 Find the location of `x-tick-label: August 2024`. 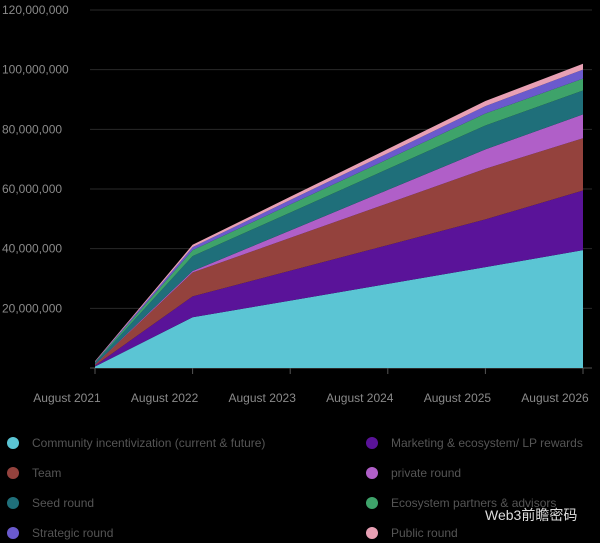

x-tick-label: August 2024 is located at coordinates (360, 398).